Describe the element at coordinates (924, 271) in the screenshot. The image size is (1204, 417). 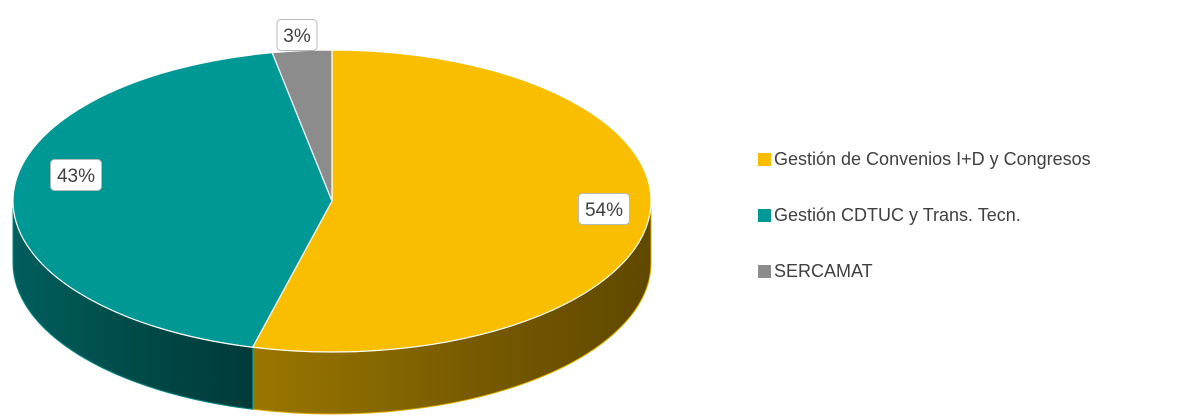
I see `legend-item-sercamat: SERCAMAT` at that location.